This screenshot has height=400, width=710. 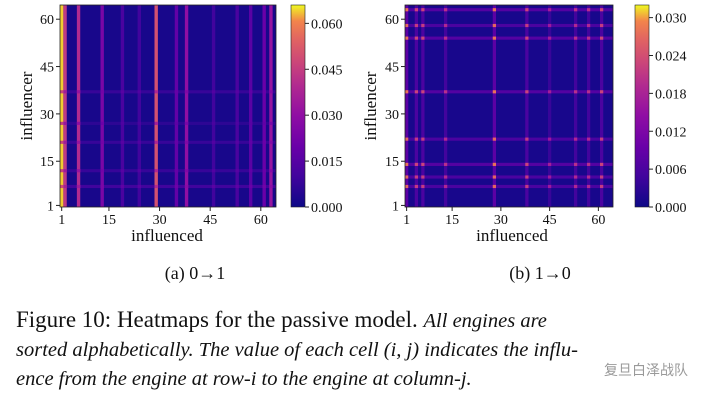 What do you see at coordinates (392, 20) in the screenshot?
I see `y-tick-label: 60` at bounding box center [392, 20].